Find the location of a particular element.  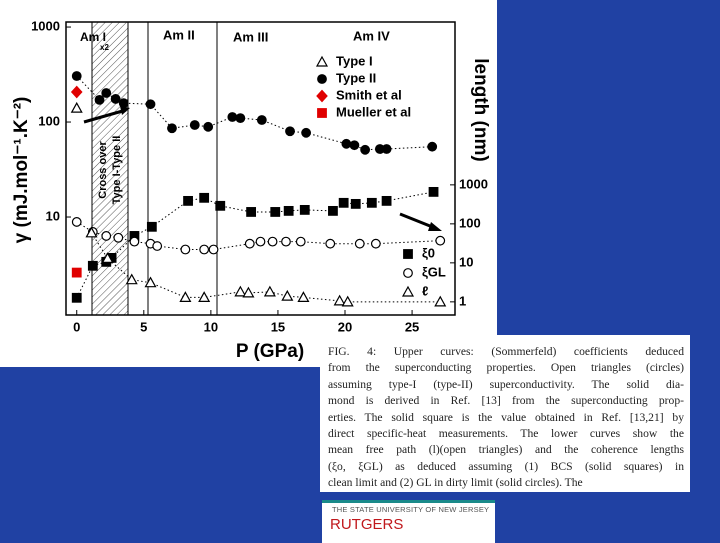

x-tick-label: 25 is located at coordinates (412, 326).